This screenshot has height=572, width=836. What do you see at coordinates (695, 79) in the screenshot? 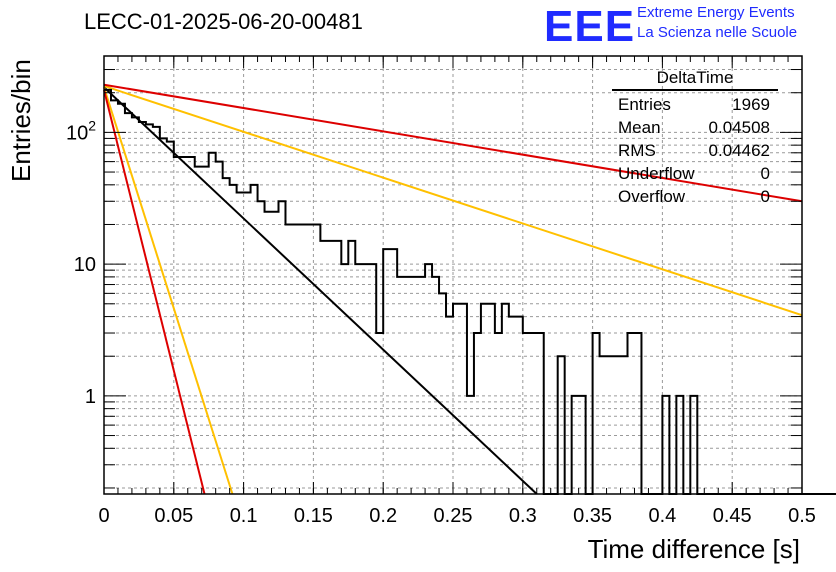
I see `stats-box-title: DeltaTime` at bounding box center [695, 79].